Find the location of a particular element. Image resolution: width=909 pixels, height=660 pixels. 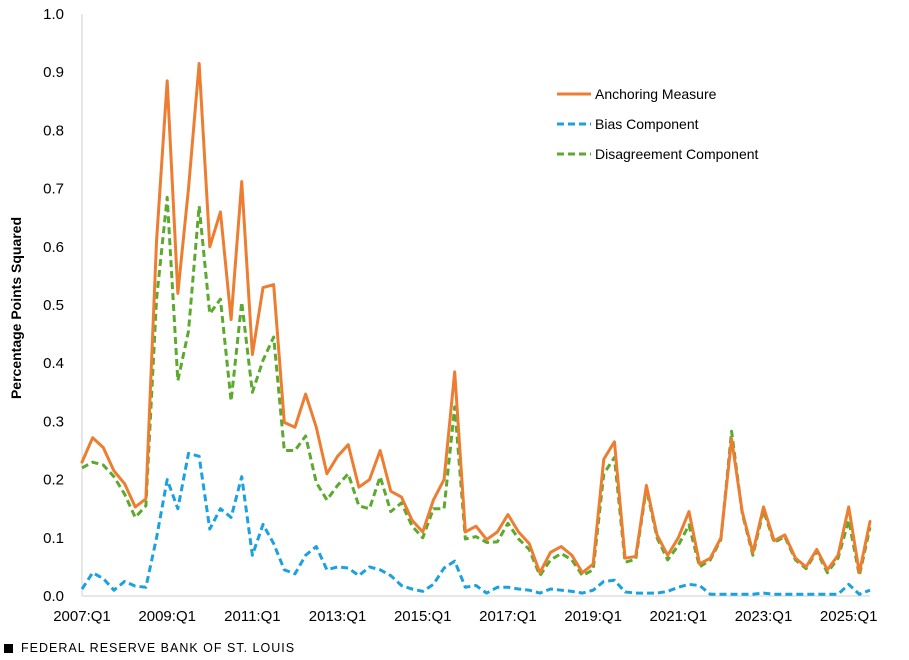

y-tick-label: 0.4 is located at coordinates (53, 363).